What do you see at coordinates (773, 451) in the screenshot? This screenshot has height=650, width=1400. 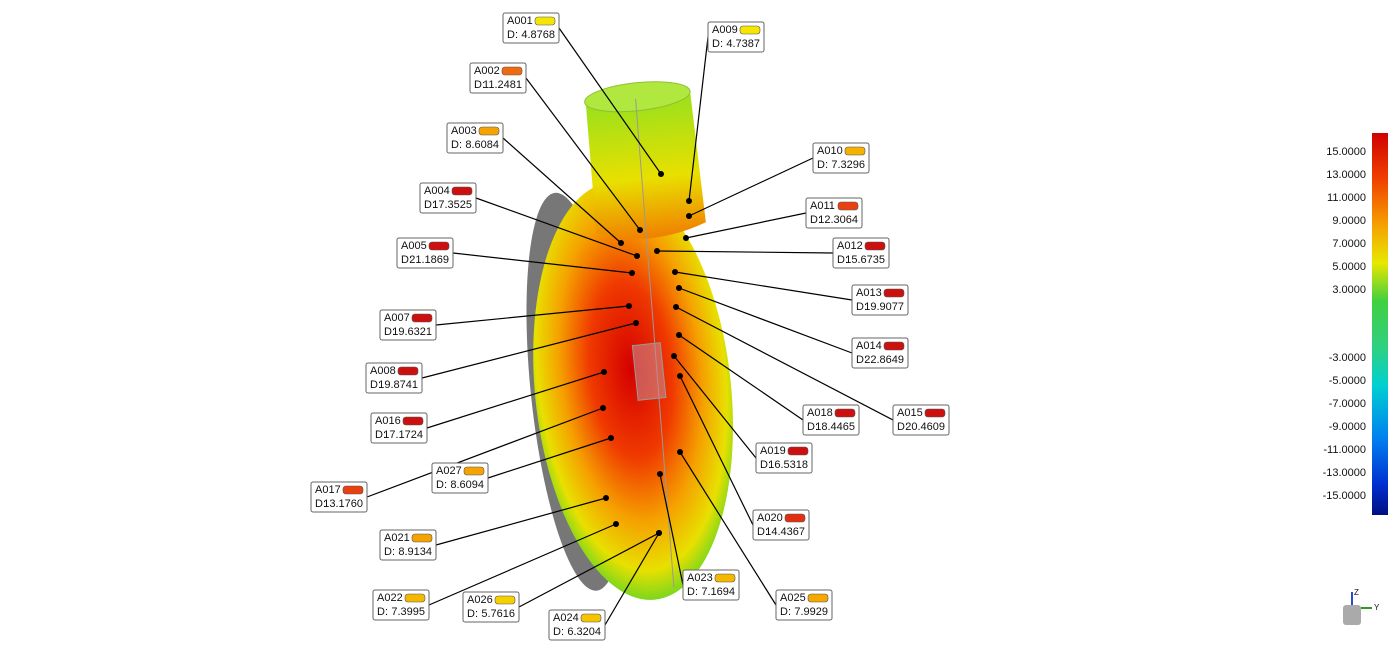 I see `annotation-id: A019` at bounding box center [773, 451].